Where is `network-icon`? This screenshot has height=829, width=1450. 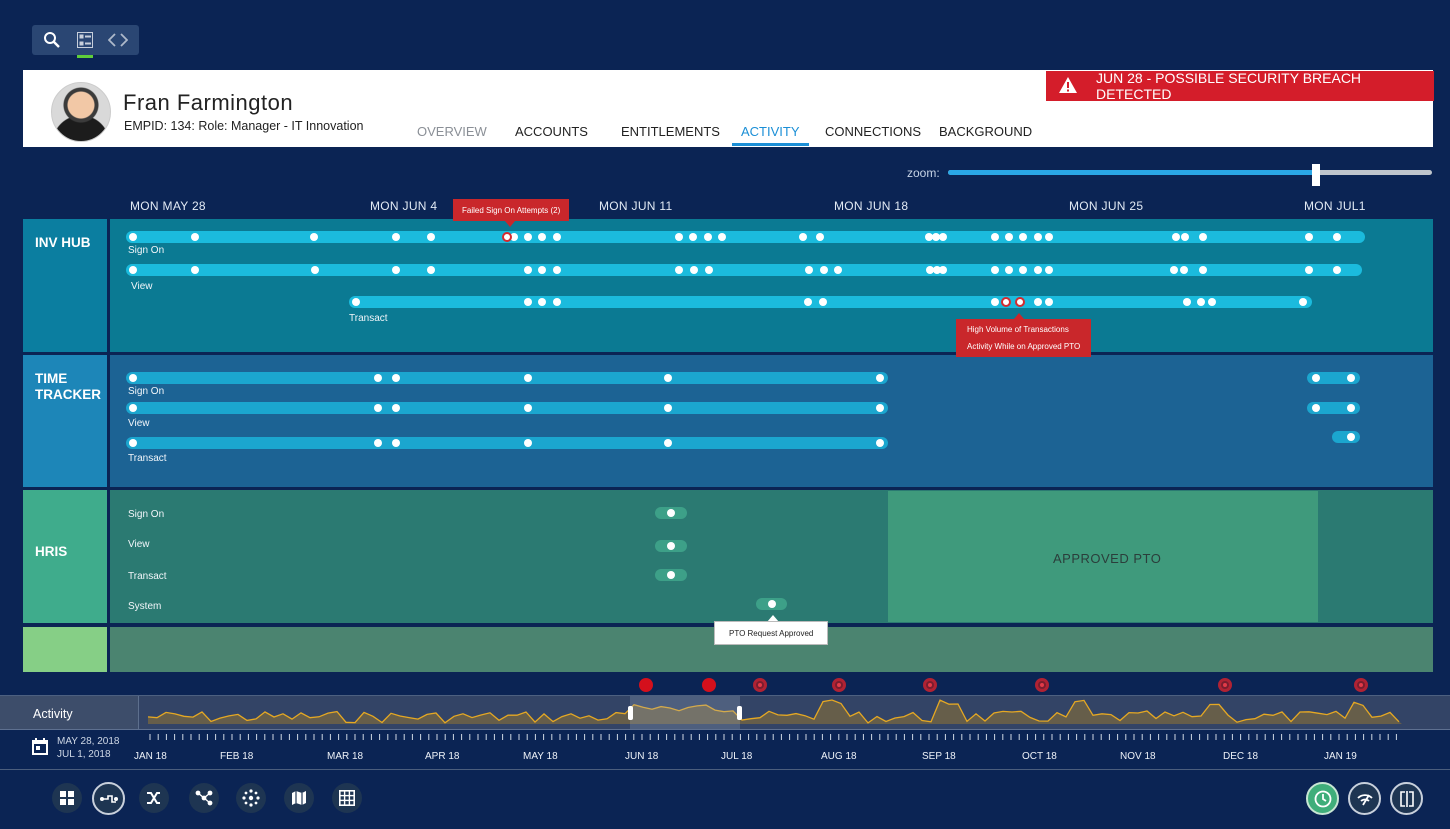 network-icon is located at coordinates (204, 798).